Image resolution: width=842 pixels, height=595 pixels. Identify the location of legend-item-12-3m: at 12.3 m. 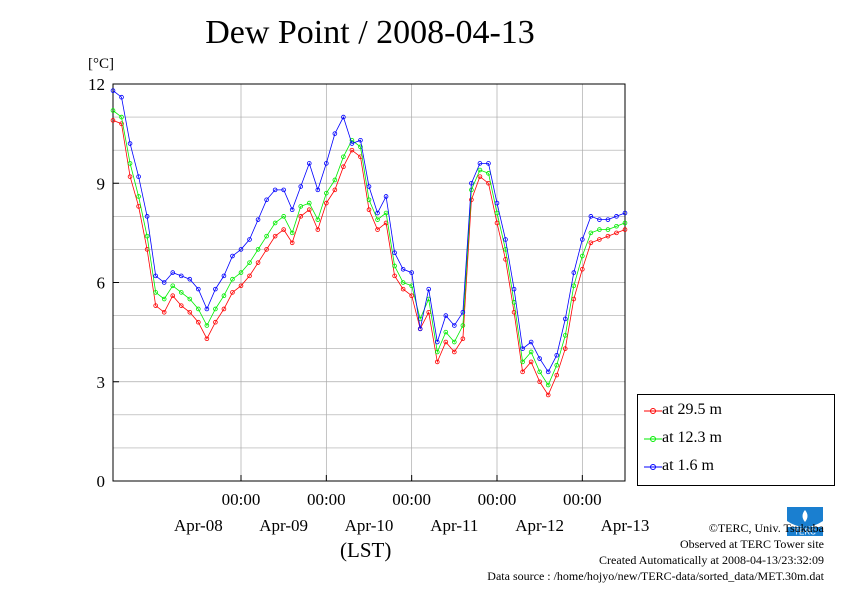
(736, 439).